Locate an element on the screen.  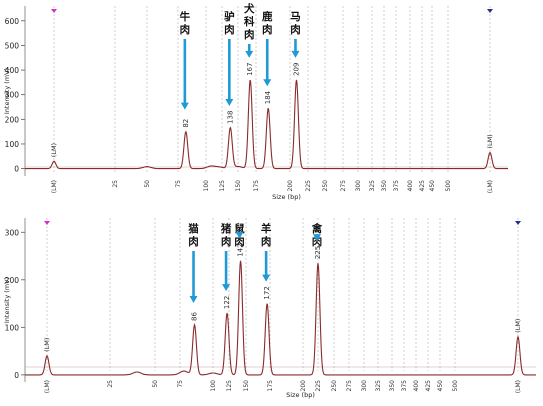
species-label-3: 犬科肉 is located at coordinates (249, 21).